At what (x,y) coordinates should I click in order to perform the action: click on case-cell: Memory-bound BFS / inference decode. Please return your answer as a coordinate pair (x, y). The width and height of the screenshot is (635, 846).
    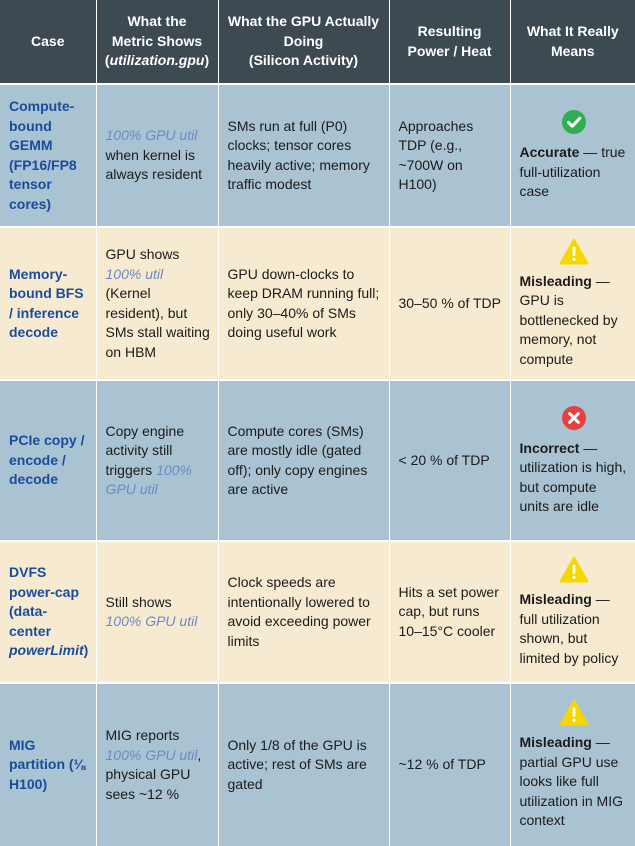
    Looking at the image, I should click on (48, 303).